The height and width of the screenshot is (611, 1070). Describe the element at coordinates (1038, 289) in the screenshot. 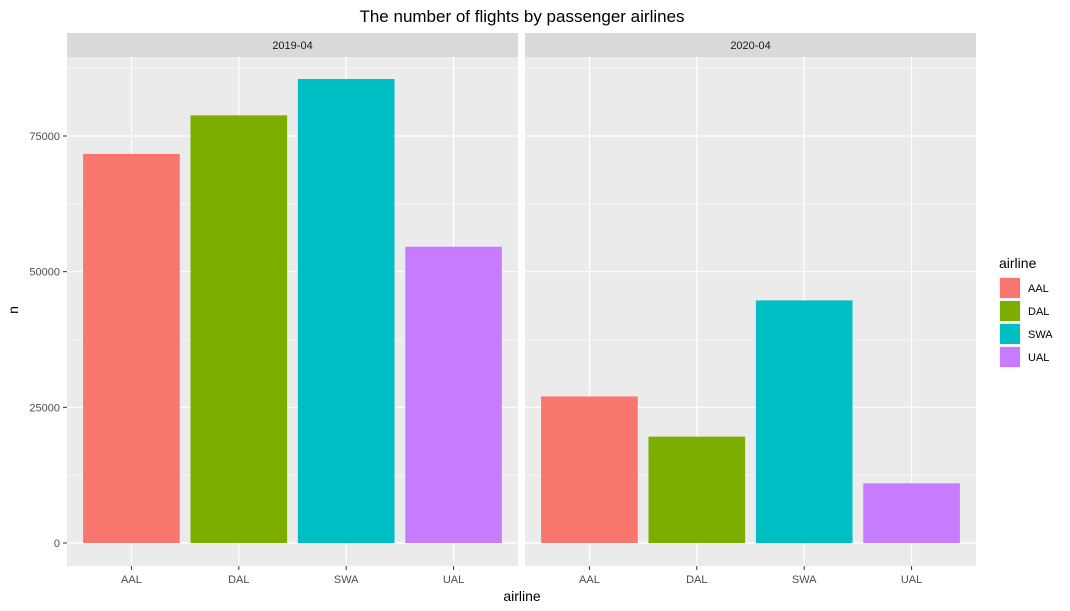

I see `legend-label: AAL` at that location.